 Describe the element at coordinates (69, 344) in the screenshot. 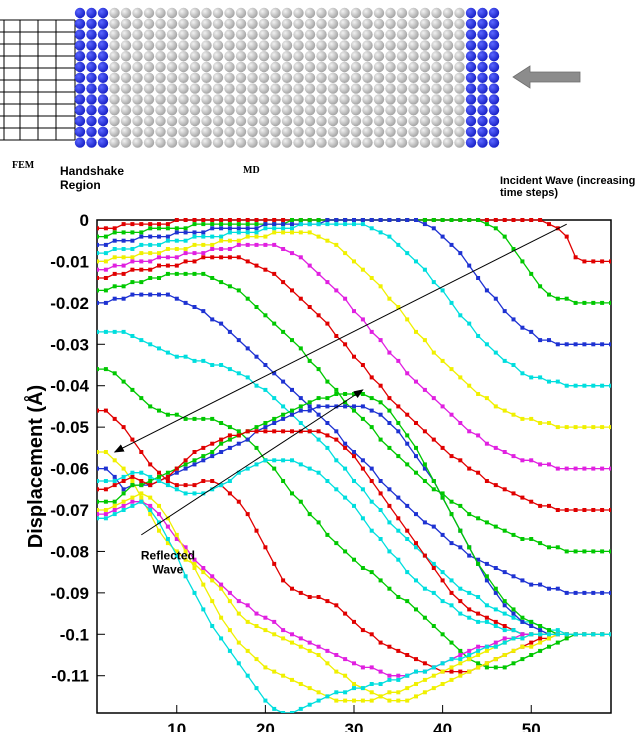

I see `y-tick-label: -0.03` at that location.